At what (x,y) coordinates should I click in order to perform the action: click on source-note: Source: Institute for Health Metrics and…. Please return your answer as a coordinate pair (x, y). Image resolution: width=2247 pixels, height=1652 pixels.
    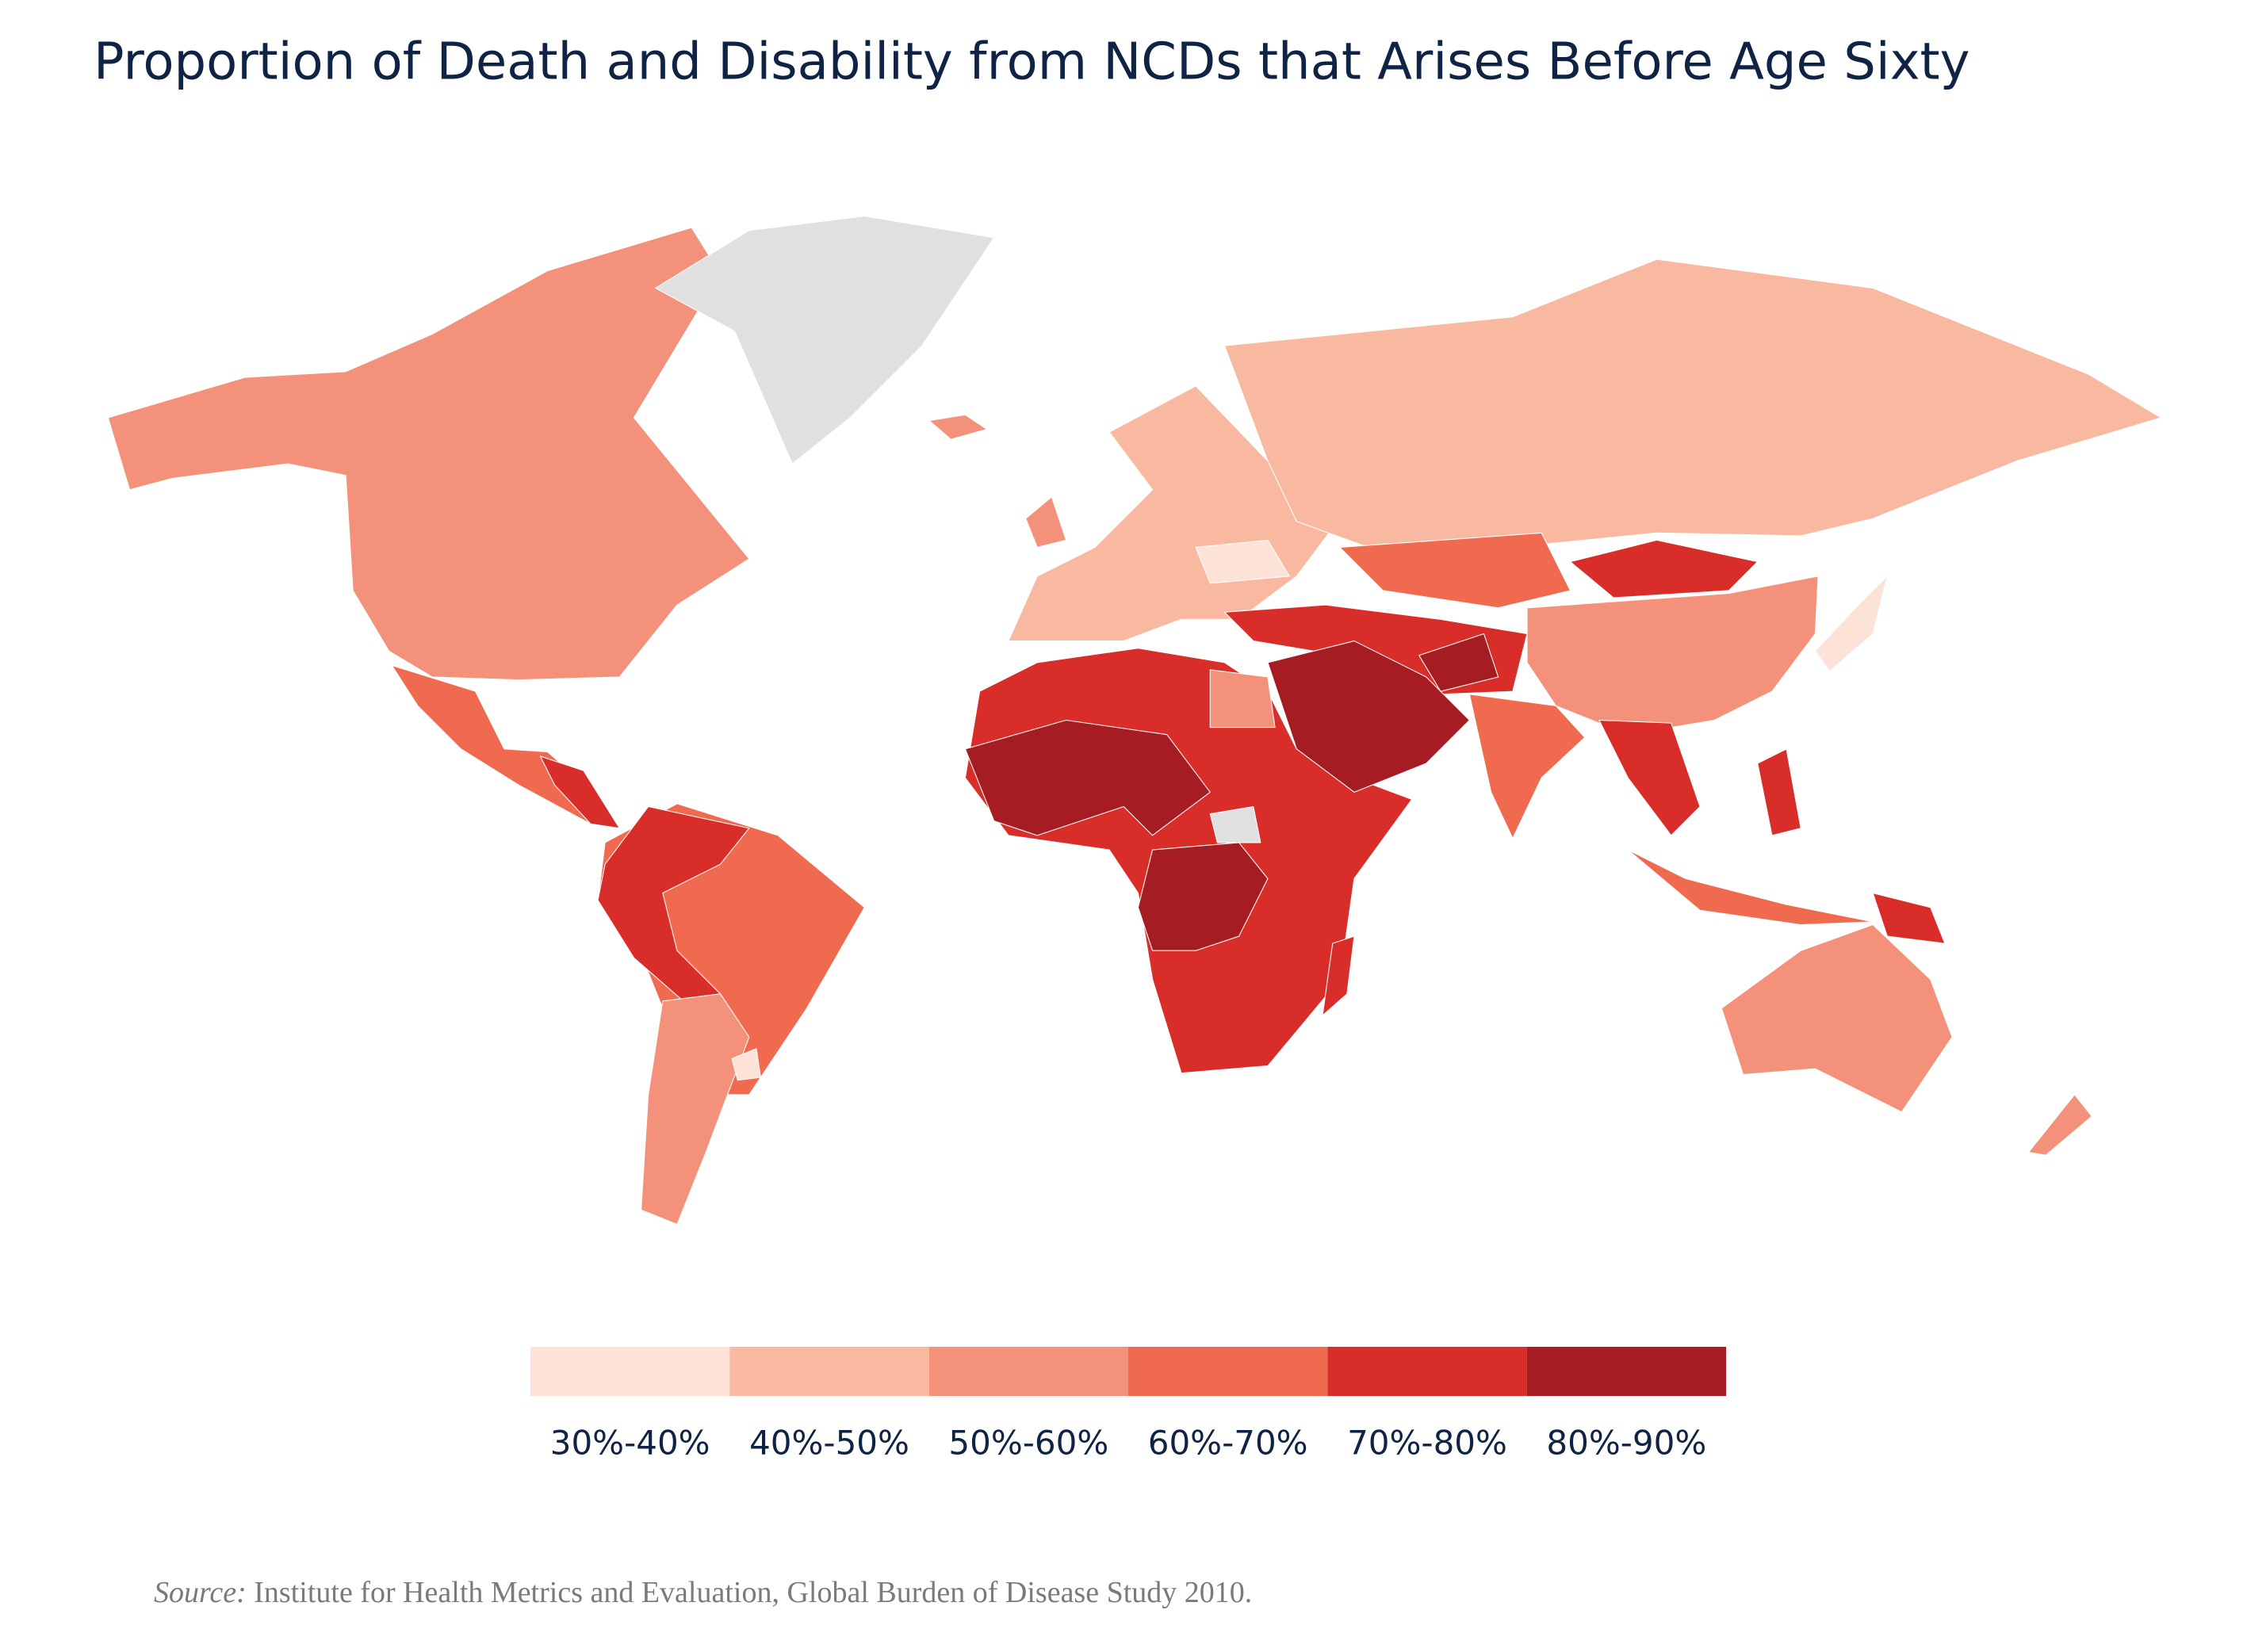
    Looking at the image, I should click on (703, 1592).